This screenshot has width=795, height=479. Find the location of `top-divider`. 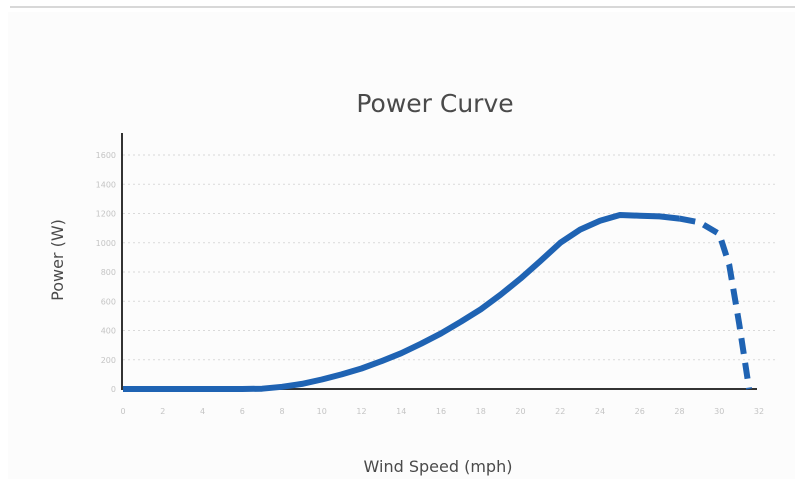

top-divider is located at coordinates (402, 7).